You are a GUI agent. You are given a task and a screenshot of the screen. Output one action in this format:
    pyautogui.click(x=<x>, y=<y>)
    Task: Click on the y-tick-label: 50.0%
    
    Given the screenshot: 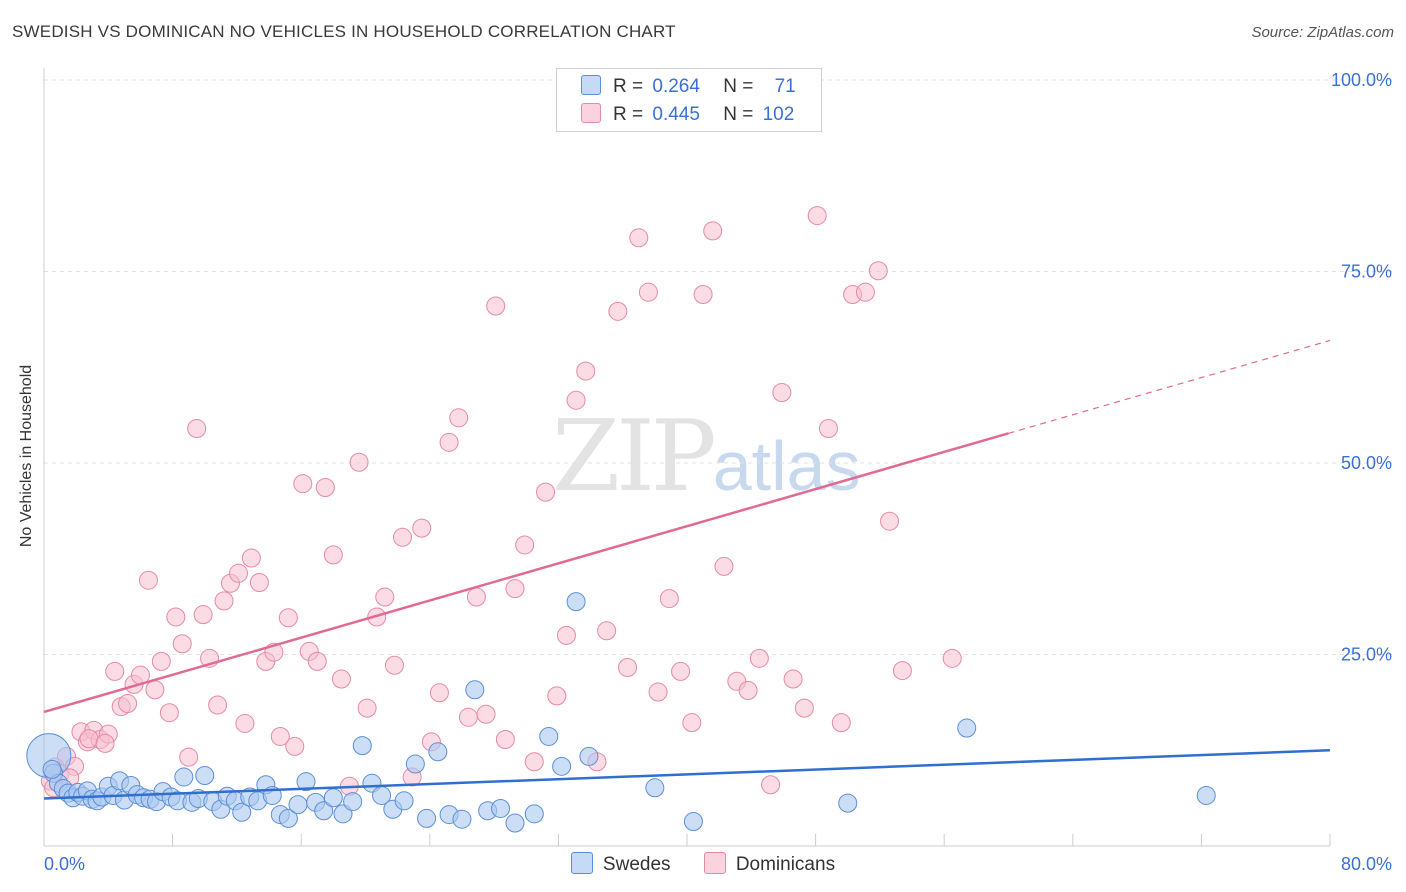 What is the action you would take?
    pyautogui.click(x=1366, y=463)
    